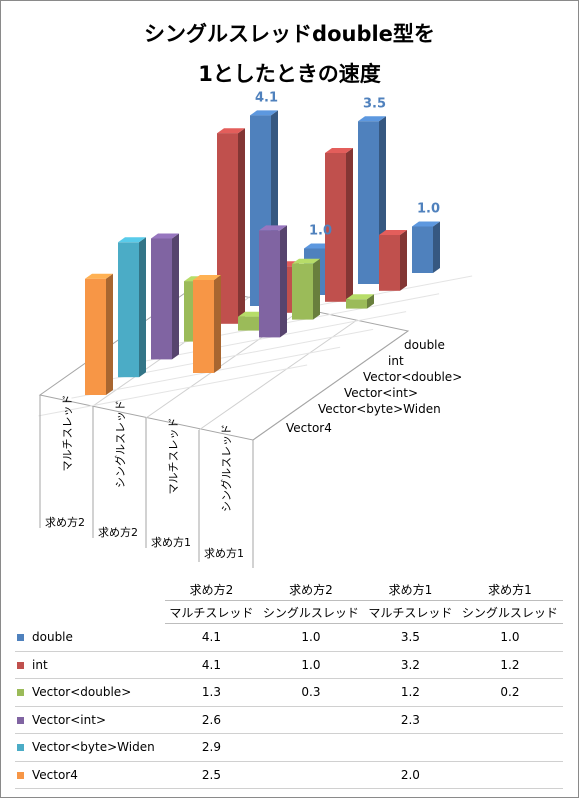 The width and height of the screenshot is (579, 798). What do you see at coordinates (211, 747) in the screenshot?
I see `table-cell: 2.9` at bounding box center [211, 747].